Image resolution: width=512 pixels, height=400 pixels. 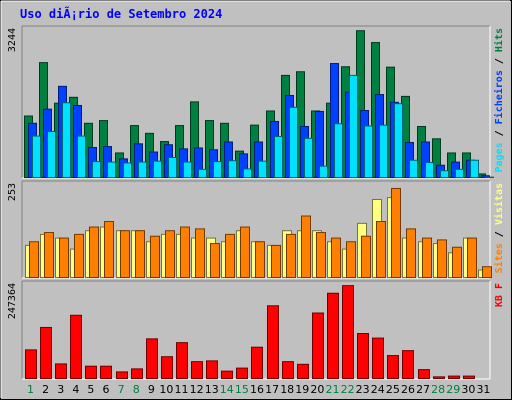 What do you see at coordinates (348, 389) in the screenshot?
I see `x-tick-label-22: 22` at bounding box center [348, 389].